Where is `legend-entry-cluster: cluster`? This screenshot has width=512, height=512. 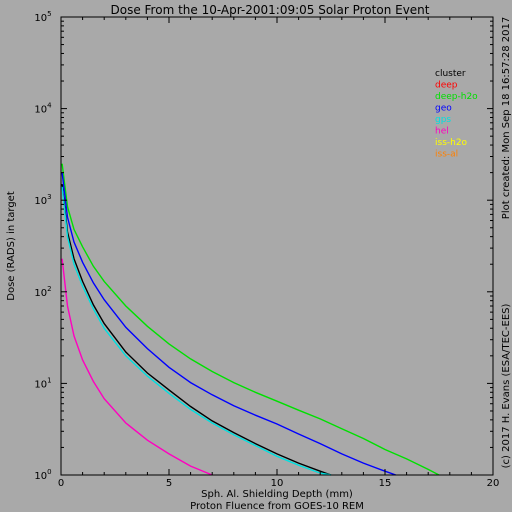 legend-entry-cluster: cluster is located at coordinates (450, 74).